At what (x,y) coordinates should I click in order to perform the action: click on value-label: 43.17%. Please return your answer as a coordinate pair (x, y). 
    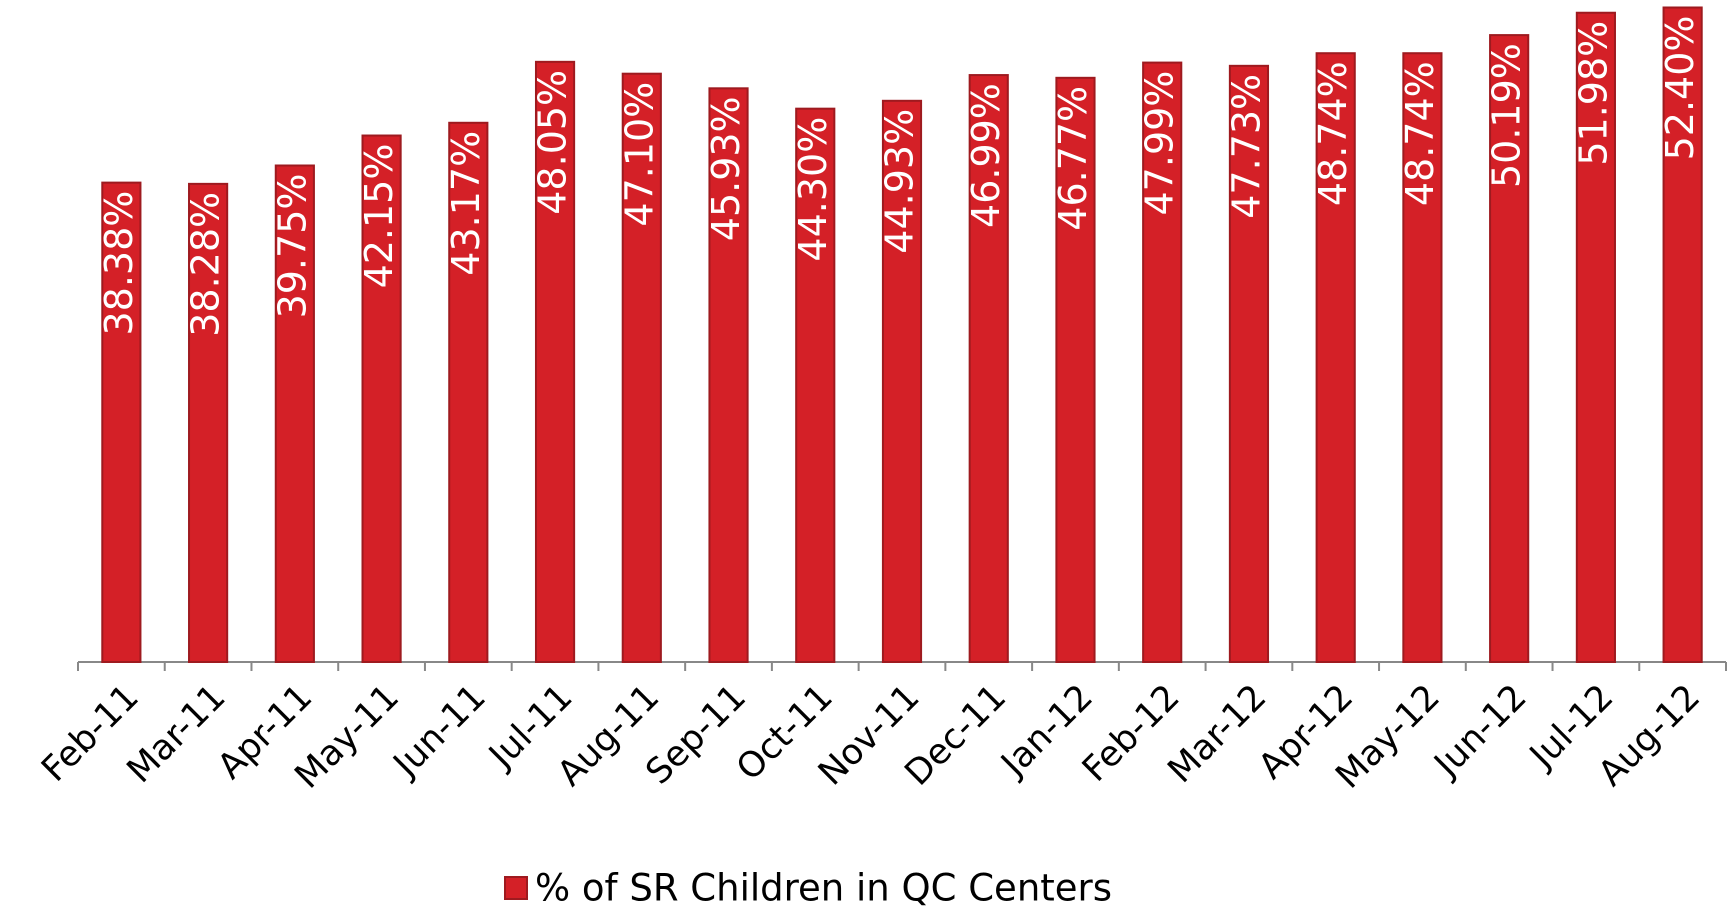
    Looking at the image, I should click on (466, 203).